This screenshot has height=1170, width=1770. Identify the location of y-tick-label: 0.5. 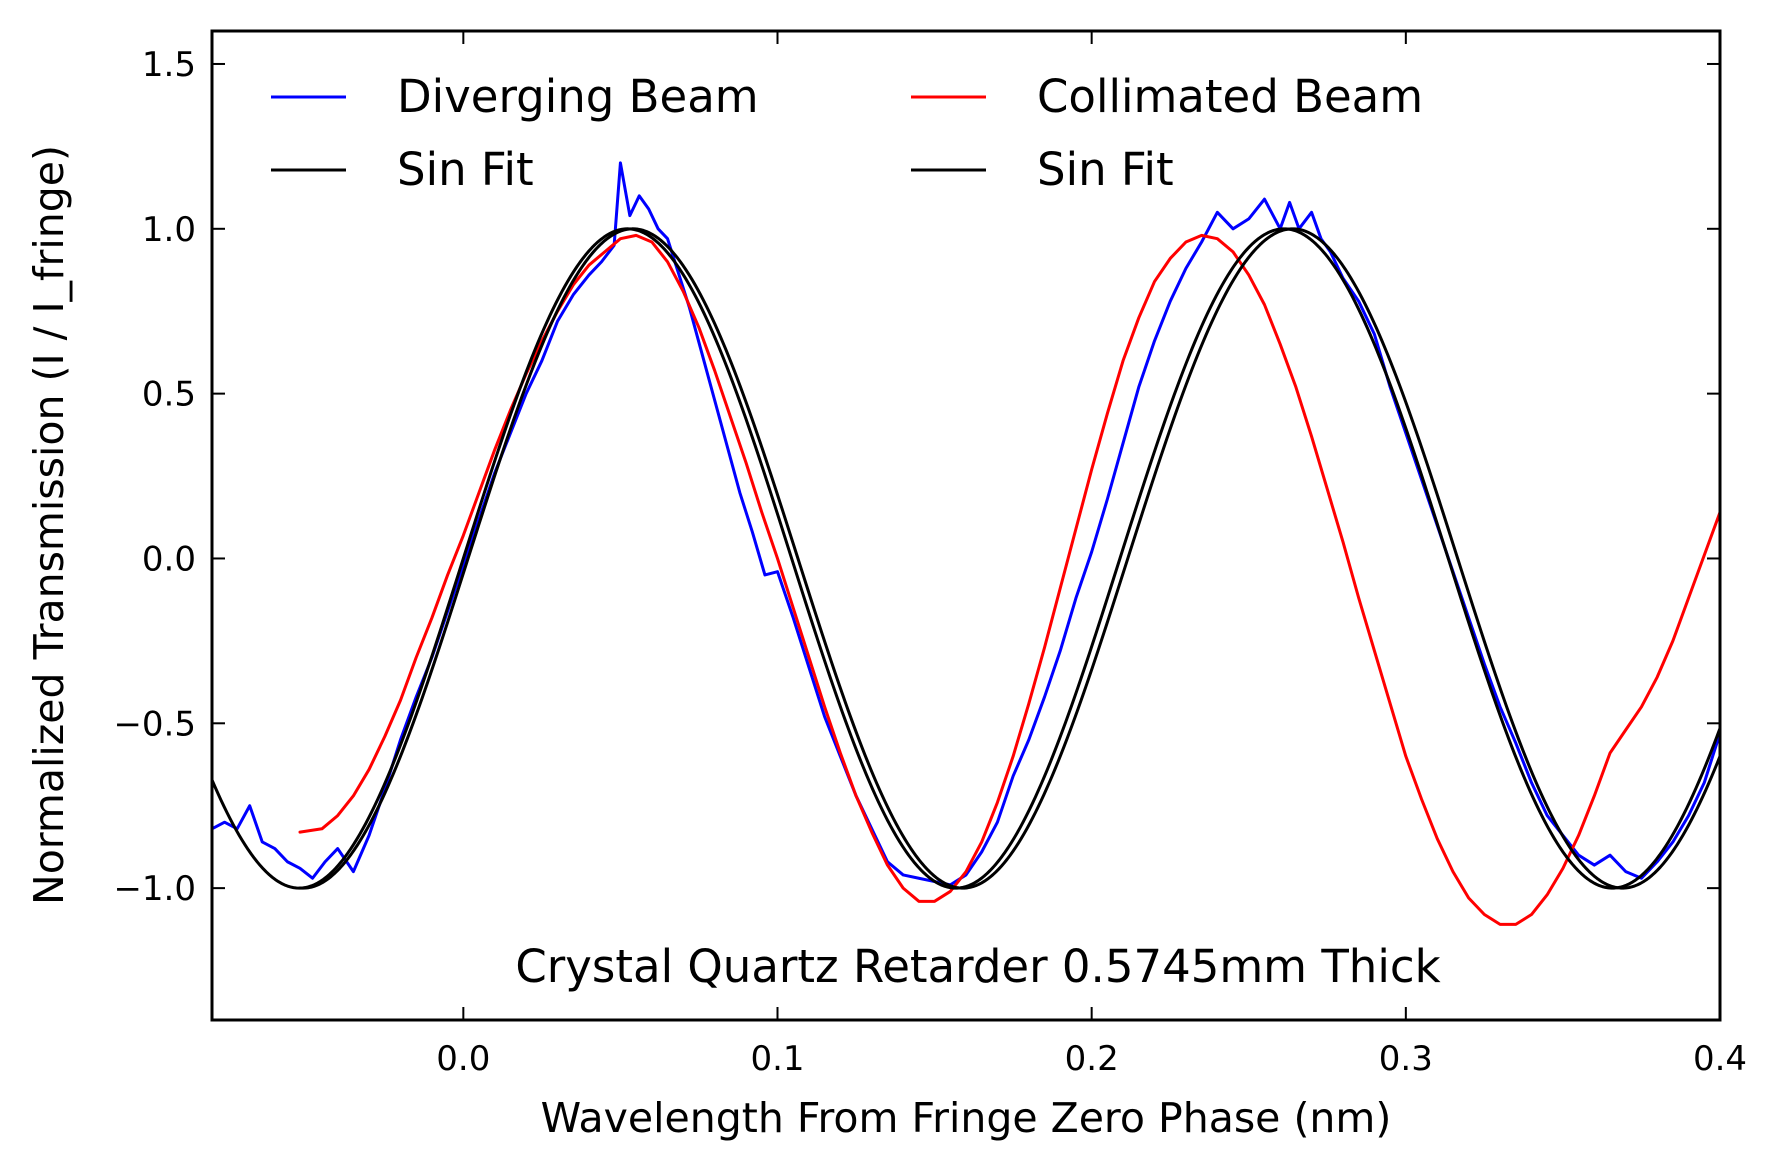
(169, 395).